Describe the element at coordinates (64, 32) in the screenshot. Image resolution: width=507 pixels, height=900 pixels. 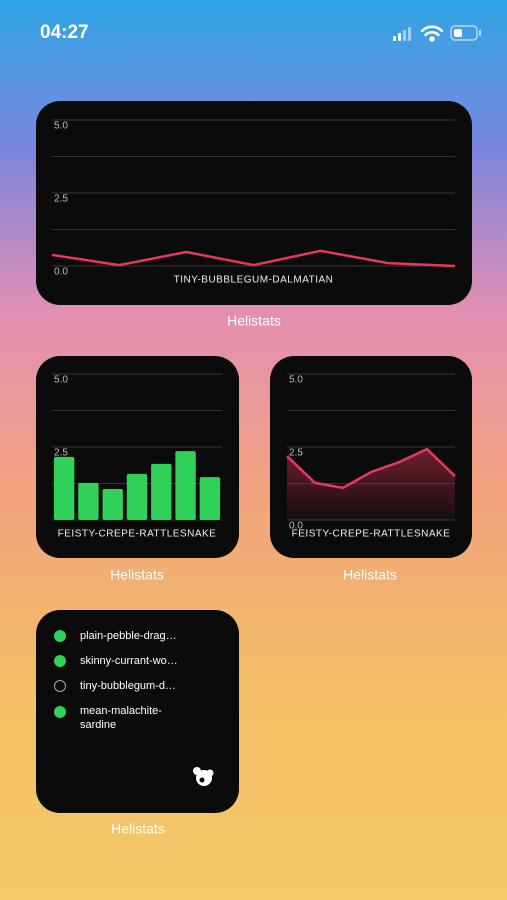
I see `clock: 04:27` at that location.